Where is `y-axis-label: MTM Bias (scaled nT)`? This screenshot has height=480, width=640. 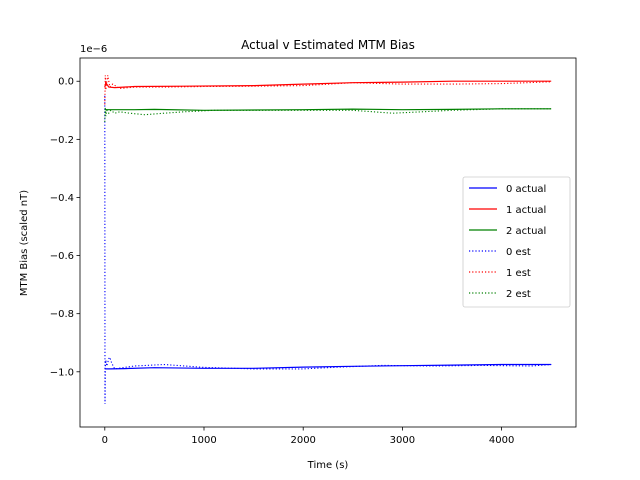
y-axis-label: MTM Bias (scaled nT) is located at coordinates (24, 243).